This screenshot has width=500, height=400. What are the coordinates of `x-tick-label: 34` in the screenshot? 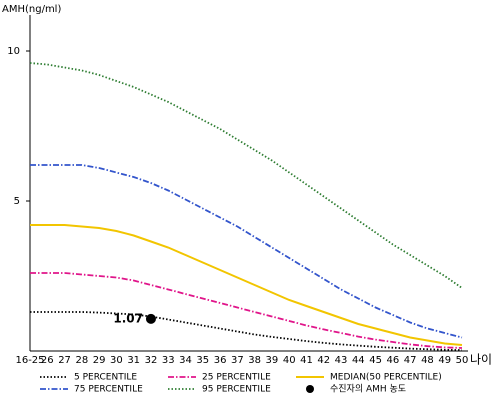 It's located at (185, 360).